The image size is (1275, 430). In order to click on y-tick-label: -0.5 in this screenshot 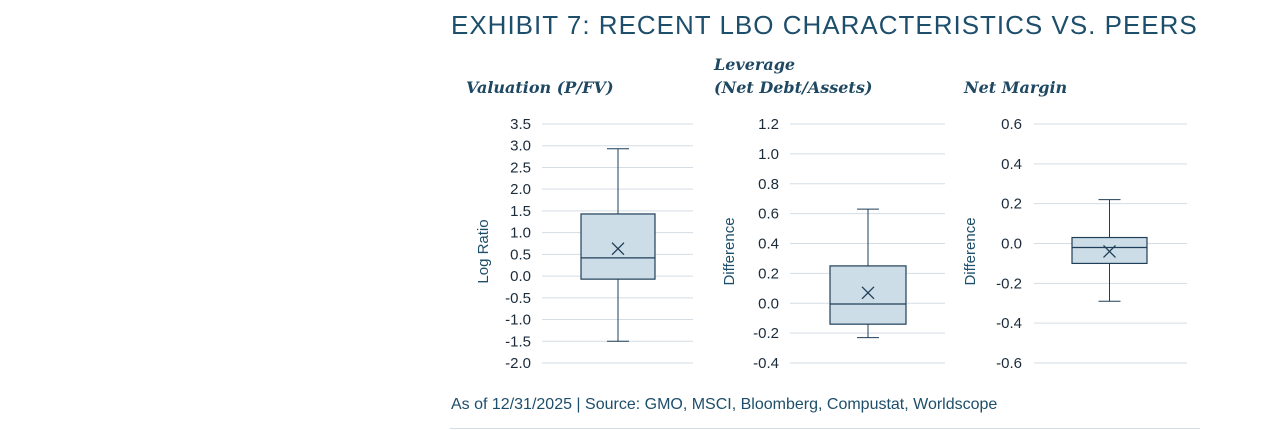, I will do `click(518, 298)`.